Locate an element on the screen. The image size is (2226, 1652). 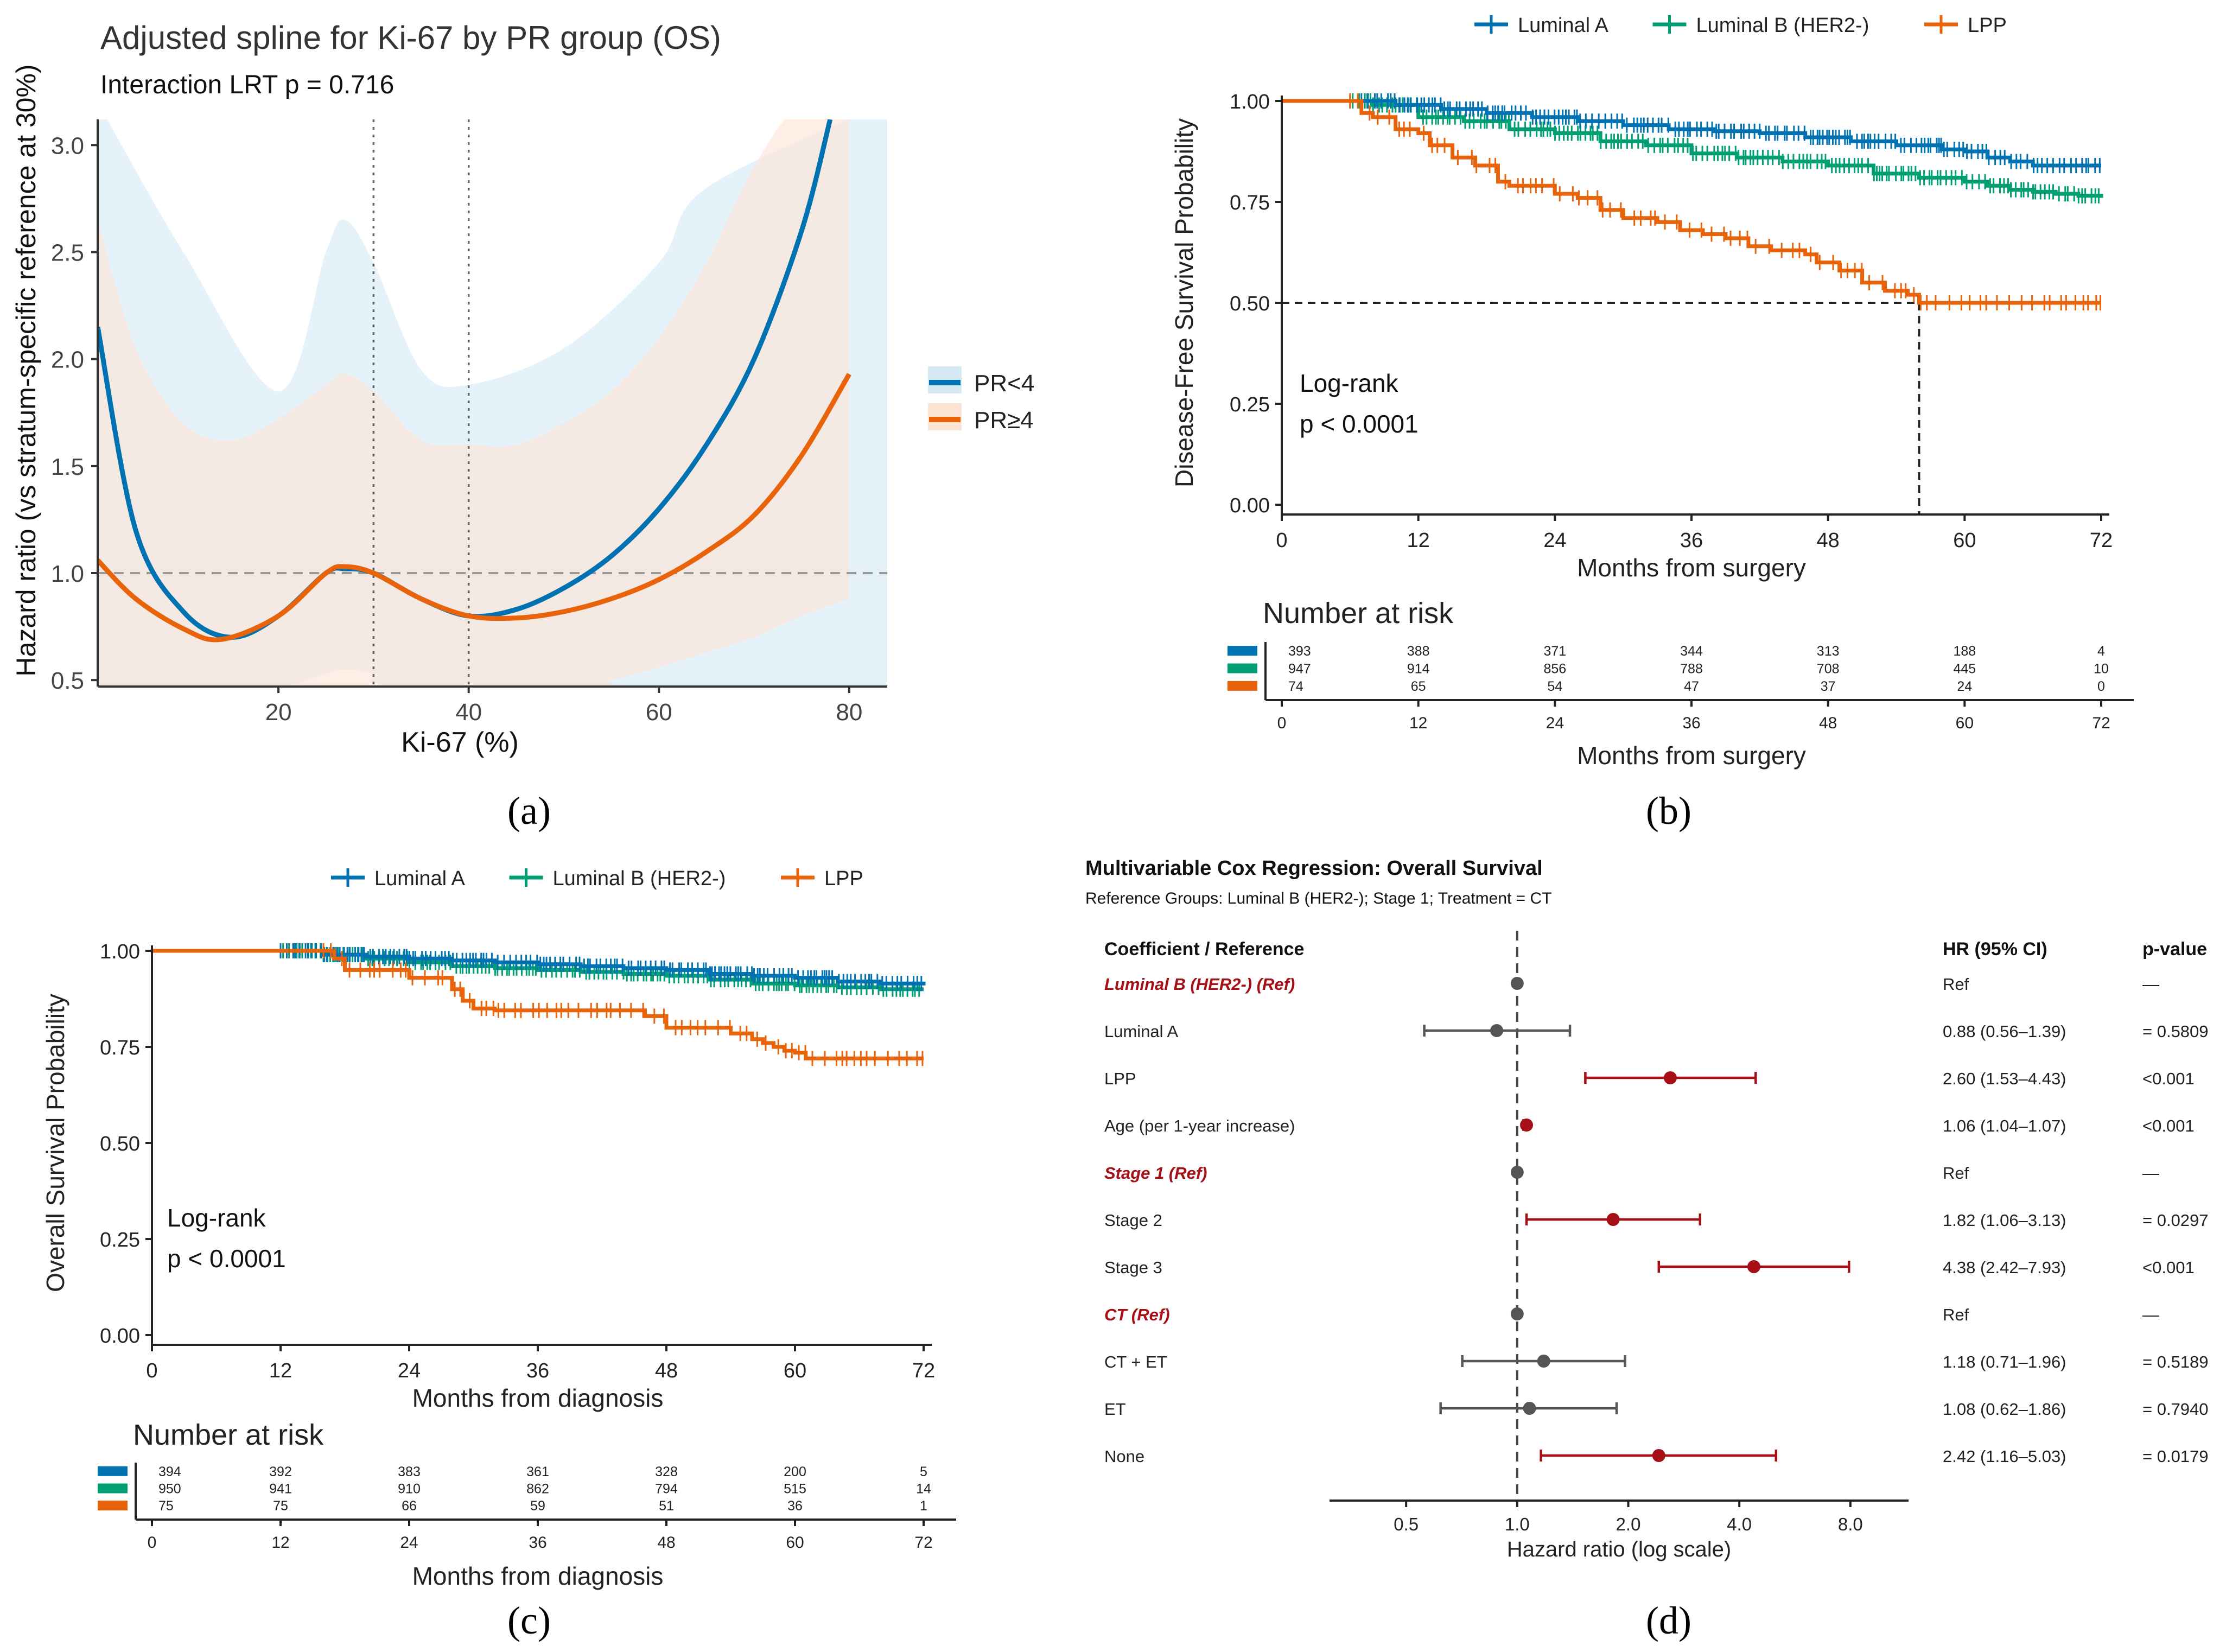
x-tick-label: 4.0 is located at coordinates (1739, 1524).